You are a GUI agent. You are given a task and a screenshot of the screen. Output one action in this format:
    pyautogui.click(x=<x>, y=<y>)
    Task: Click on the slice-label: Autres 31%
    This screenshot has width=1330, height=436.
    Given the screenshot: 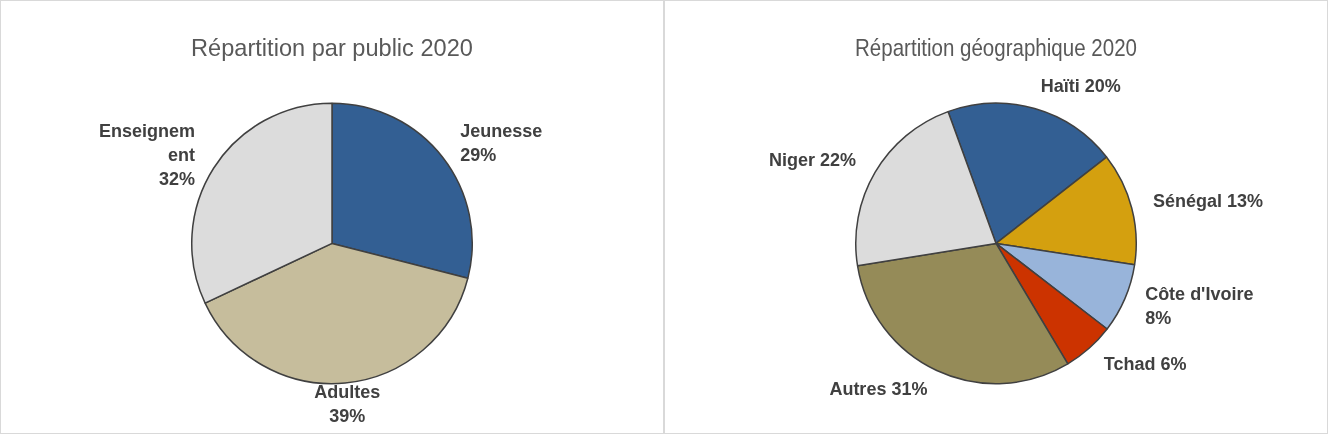 What is the action you would take?
    pyautogui.click(x=878, y=389)
    